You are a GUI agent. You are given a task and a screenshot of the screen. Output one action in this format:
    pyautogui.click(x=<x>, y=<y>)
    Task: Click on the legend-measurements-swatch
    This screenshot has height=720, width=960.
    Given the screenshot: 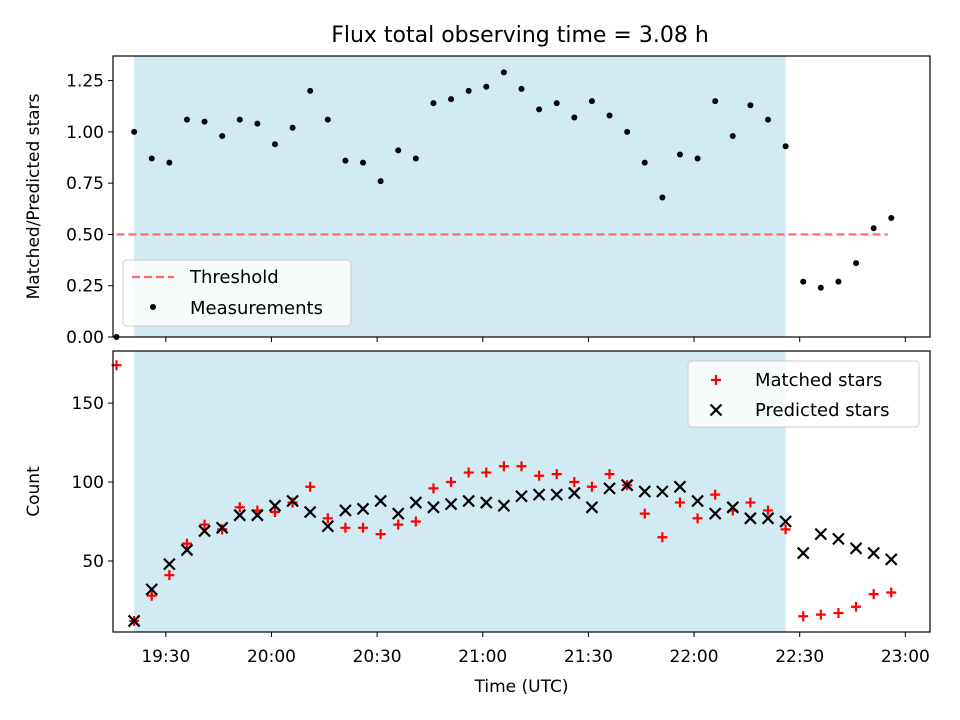 What is the action you would take?
    pyautogui.click(x=153, y=307)
    